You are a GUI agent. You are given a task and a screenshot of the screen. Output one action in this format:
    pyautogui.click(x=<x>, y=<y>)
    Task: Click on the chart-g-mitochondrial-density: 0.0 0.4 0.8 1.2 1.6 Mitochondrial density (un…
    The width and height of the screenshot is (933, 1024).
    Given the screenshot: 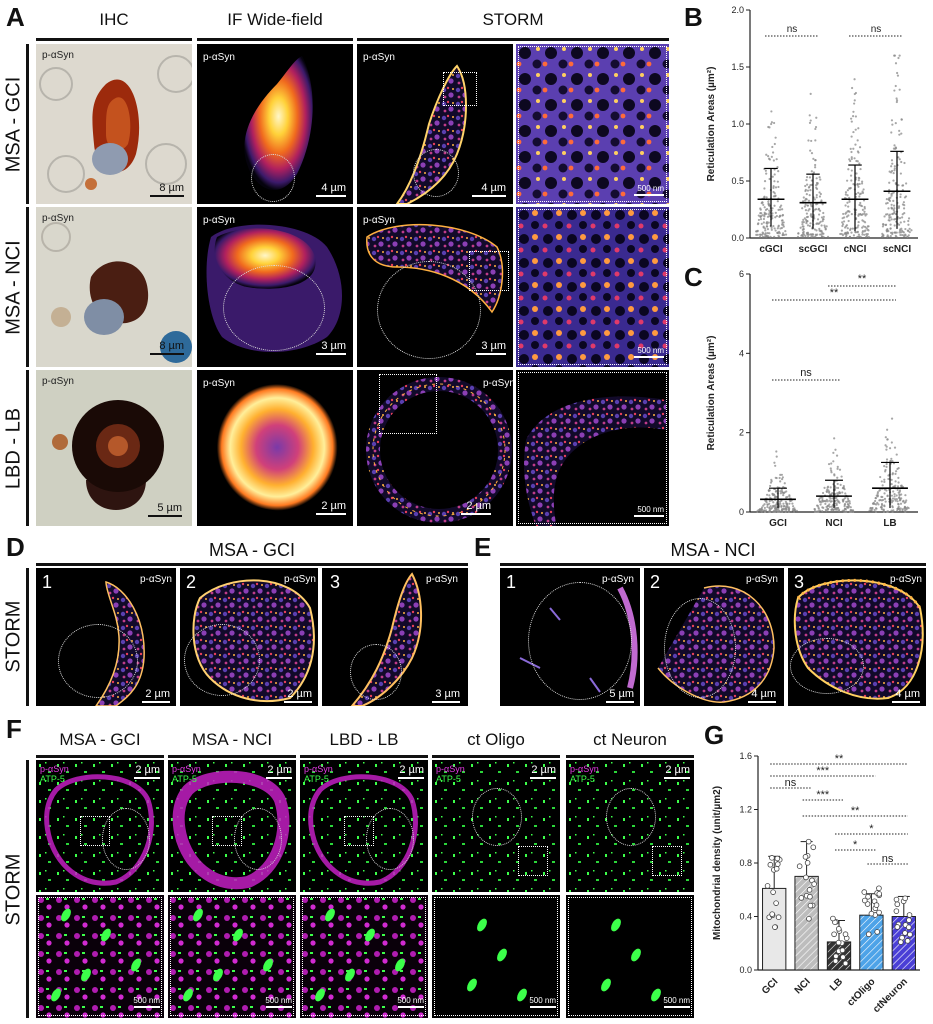 What is the action you would take?
    pyautogui.click(x=816, y=883)
    